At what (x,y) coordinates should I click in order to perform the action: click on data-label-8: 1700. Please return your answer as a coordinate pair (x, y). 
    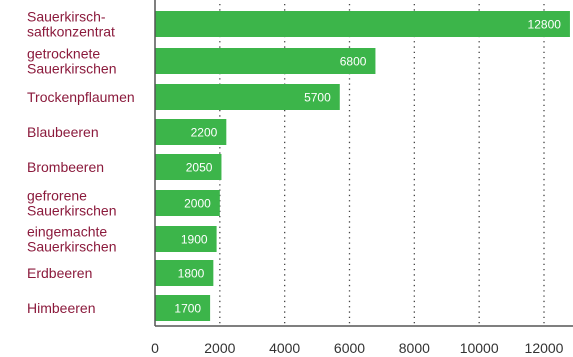
    Looking at the image, I should click on (187, 309).